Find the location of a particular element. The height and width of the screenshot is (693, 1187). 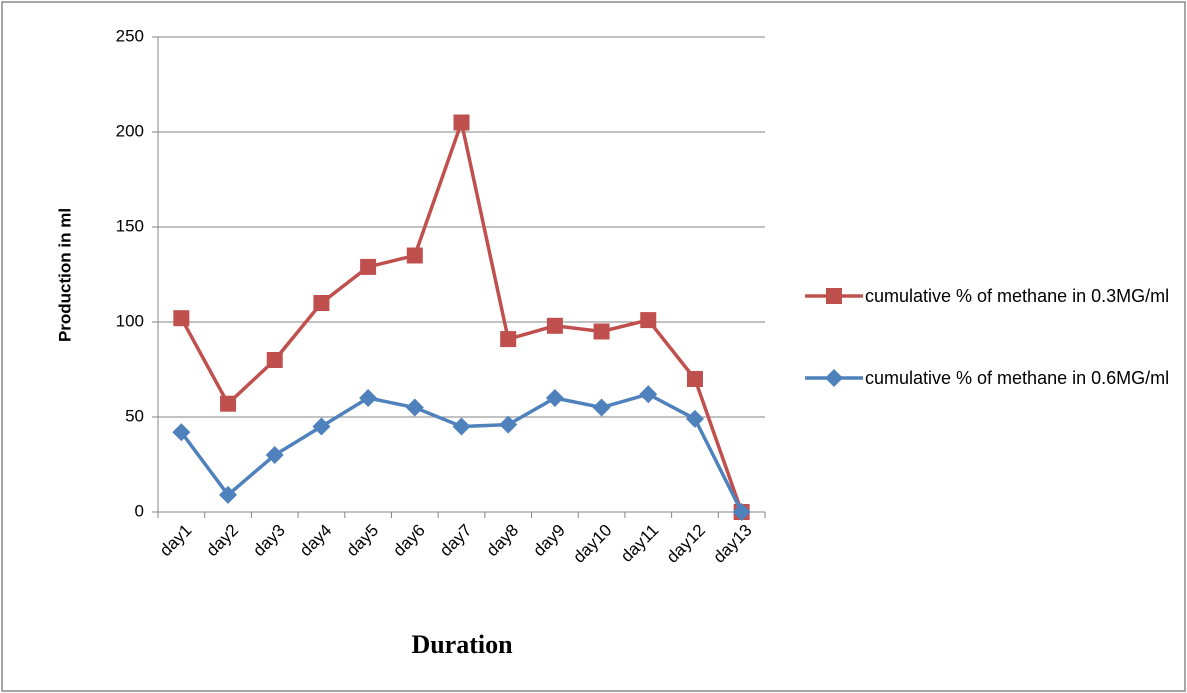

x-axis-title: Duration is located at coordinates (462, 644).